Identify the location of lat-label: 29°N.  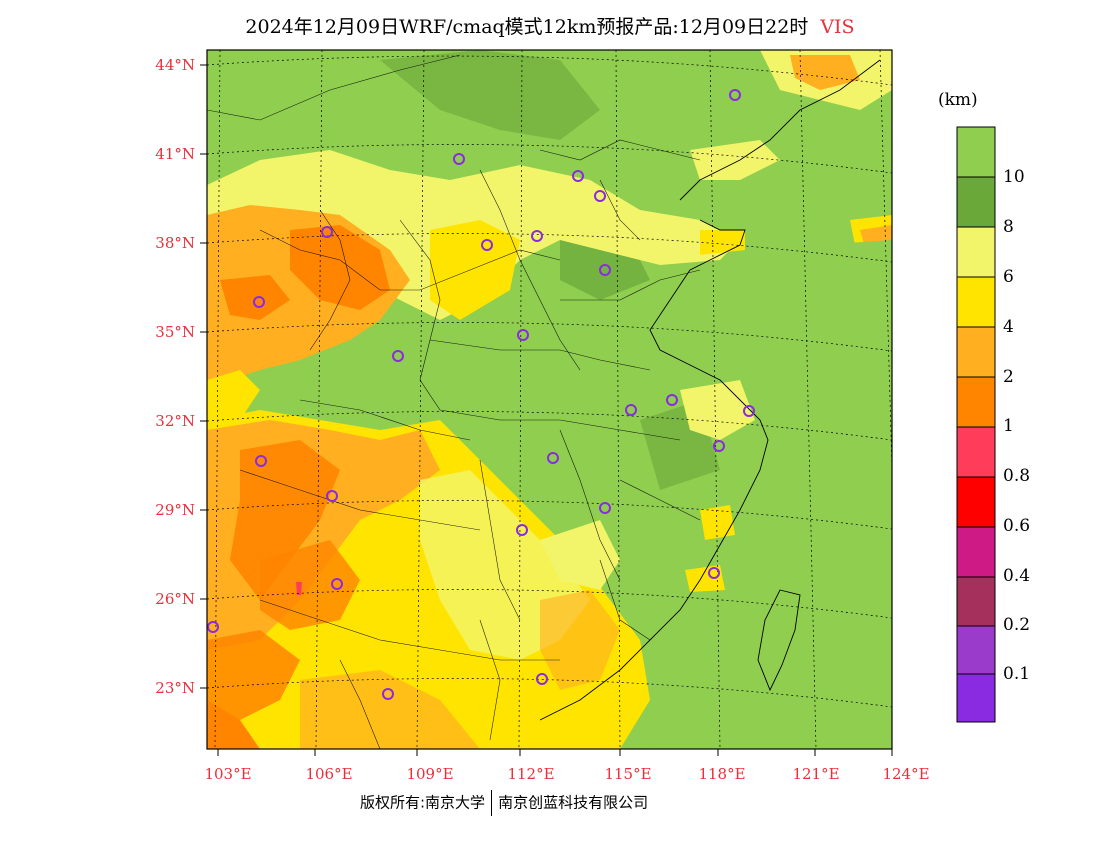
(175, 510).